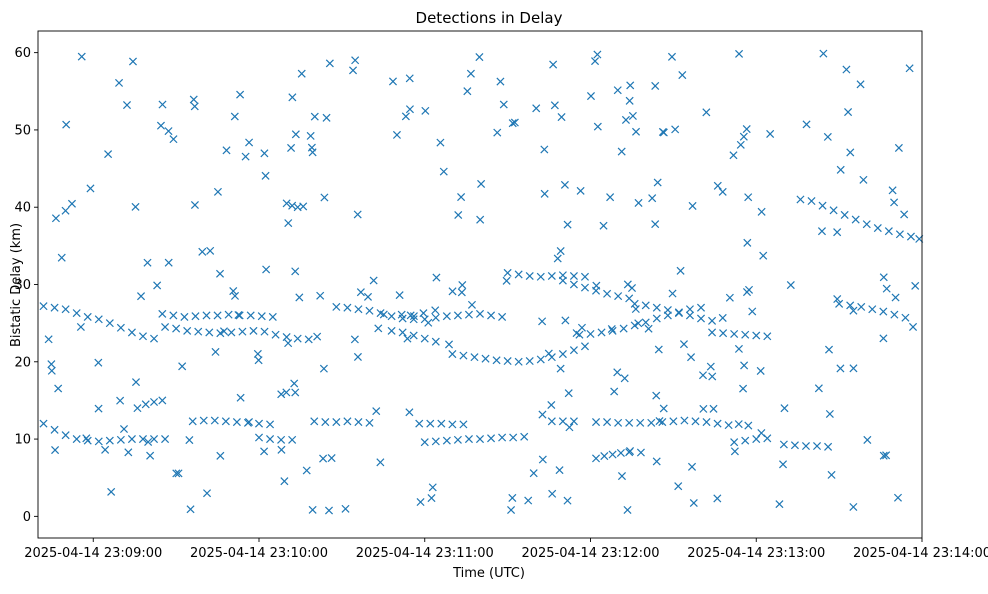 The image size is (988, 594). What do you see at coordinates (259, 553) in the screenshot?
I see `x-tick-label: 2025-04-14 23:10:00` at bounding box center [259, 553].